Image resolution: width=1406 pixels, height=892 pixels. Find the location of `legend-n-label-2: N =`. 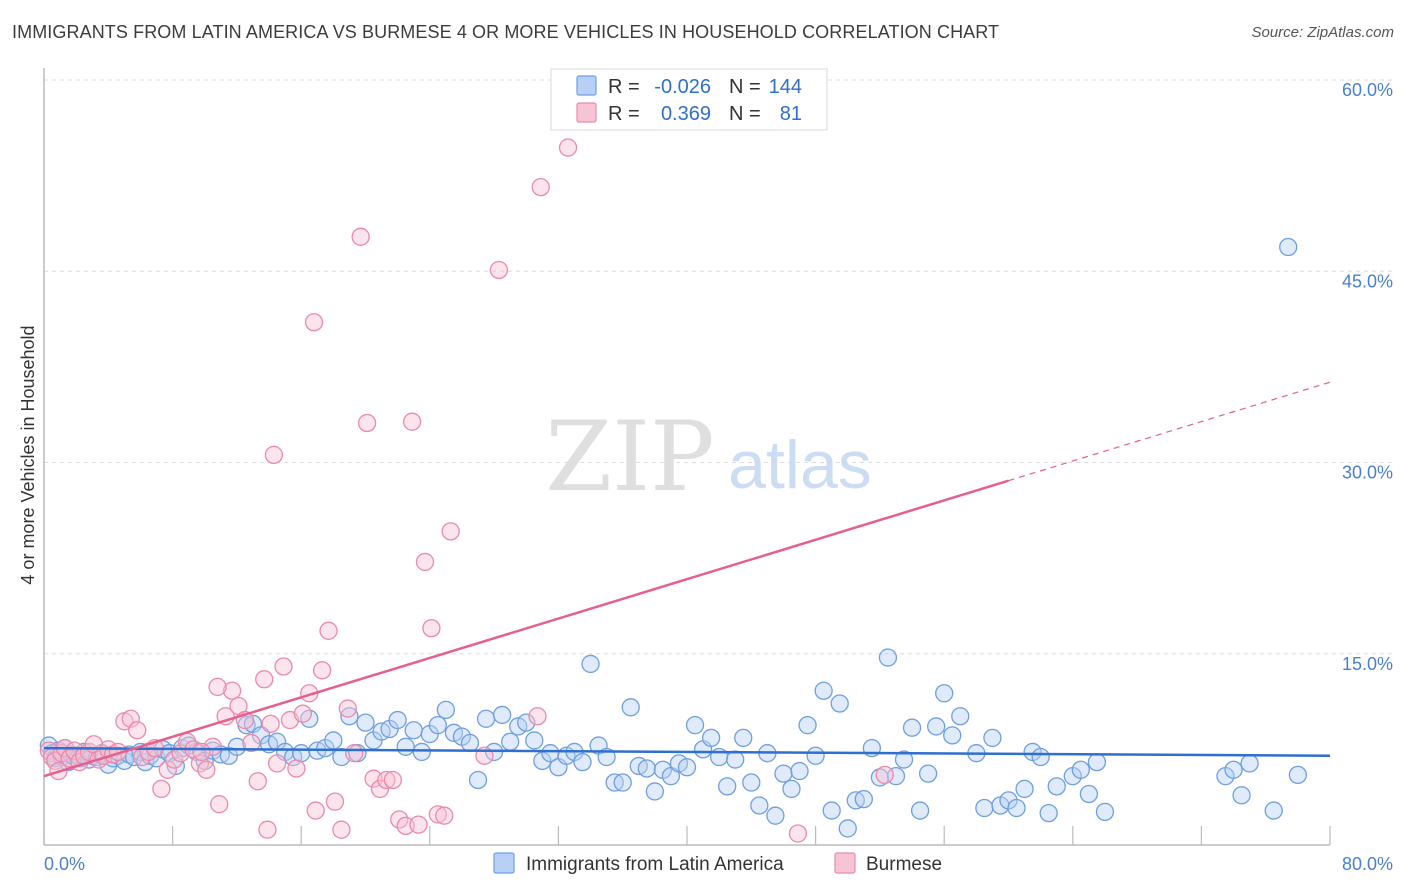

legend-n-label-2: N = is located at coordinates (745, 114).